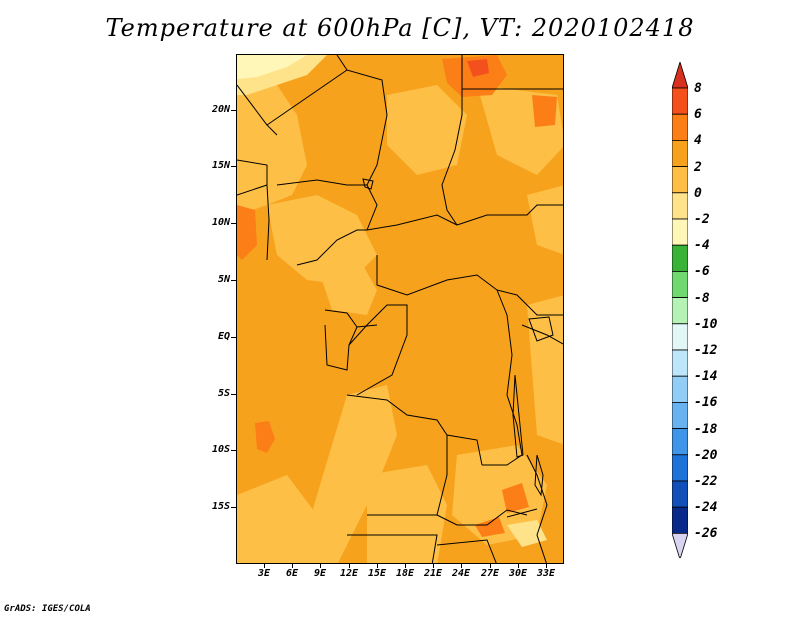 The image size is (800, 618). What do you see at coordinates (706, 534) in the screenshot?
I see `colorbar-label: -26` at bounding box center [706, 534].